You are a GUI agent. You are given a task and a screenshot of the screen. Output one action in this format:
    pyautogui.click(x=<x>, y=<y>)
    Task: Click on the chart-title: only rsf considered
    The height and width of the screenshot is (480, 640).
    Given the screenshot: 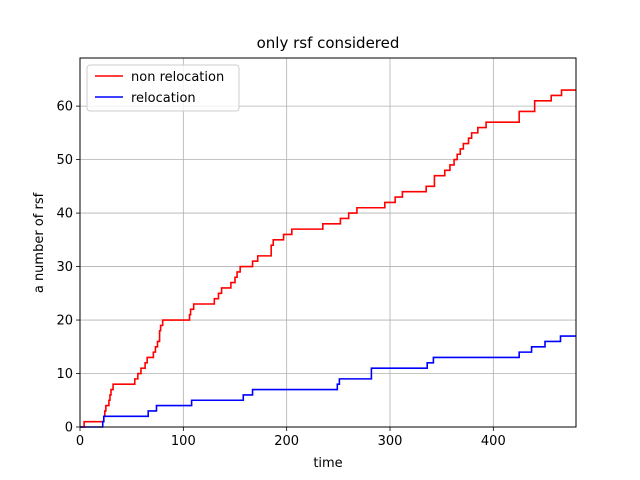 What is the action you would take?
    pyautogui.click(x=328, y=43)
    